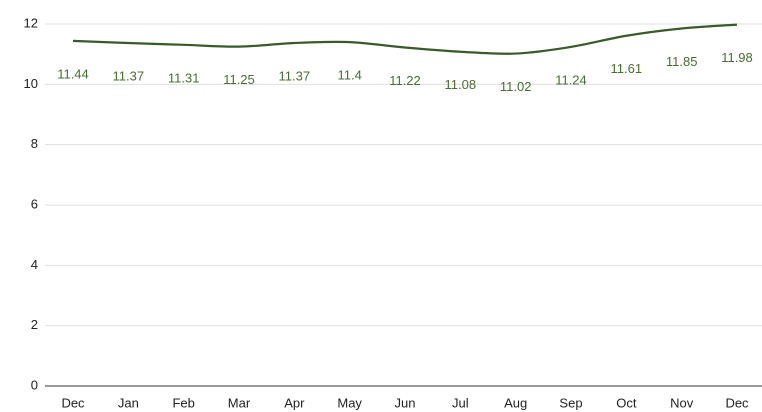 This screenshot has width=762, height=412. Describe the element at coordinates (405, 39) in the screenshot. I see `line` at that location.